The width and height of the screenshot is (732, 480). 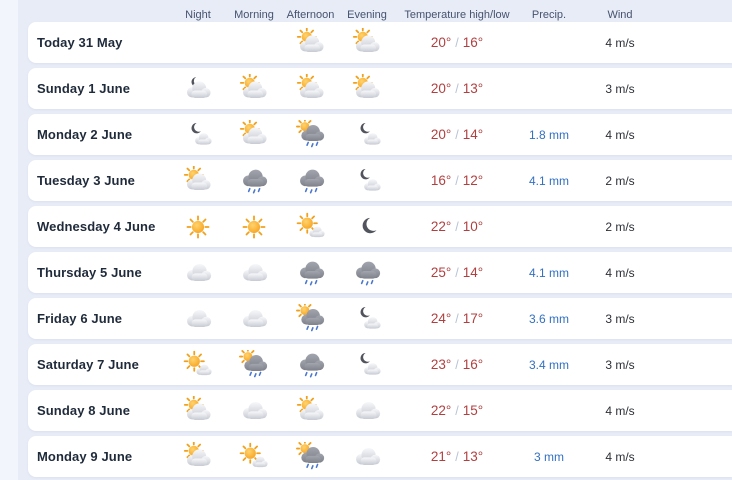 What do you see at coordinates (380, 410) in the screenshot?
I see `forecast-row: Sunday 8 June 22°/15° 4 m/s` at bounding box center [380, 410].